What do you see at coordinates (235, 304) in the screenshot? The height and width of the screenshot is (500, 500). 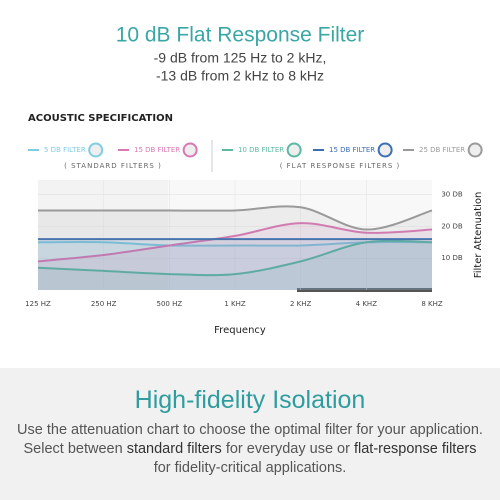 I see `x-tick-label: 1 KHZ` at bounding box center [235, 304].